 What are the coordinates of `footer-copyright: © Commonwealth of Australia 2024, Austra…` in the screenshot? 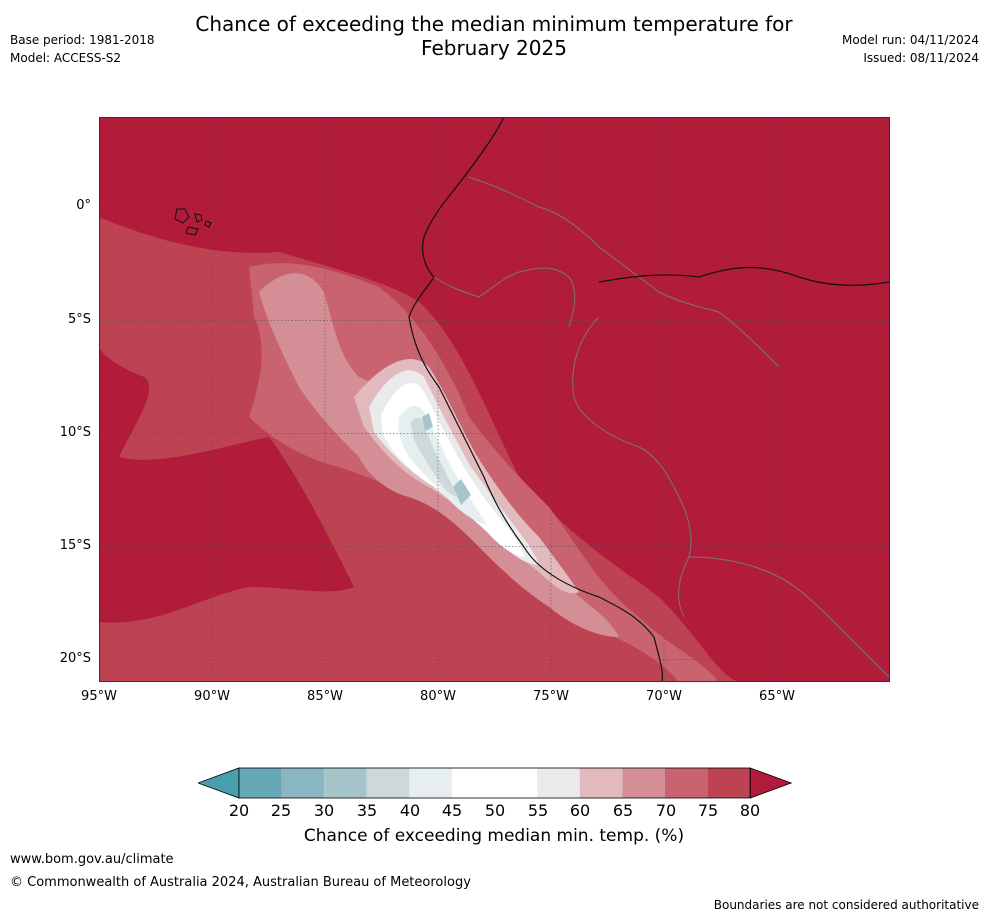 It's located at (240, 882).